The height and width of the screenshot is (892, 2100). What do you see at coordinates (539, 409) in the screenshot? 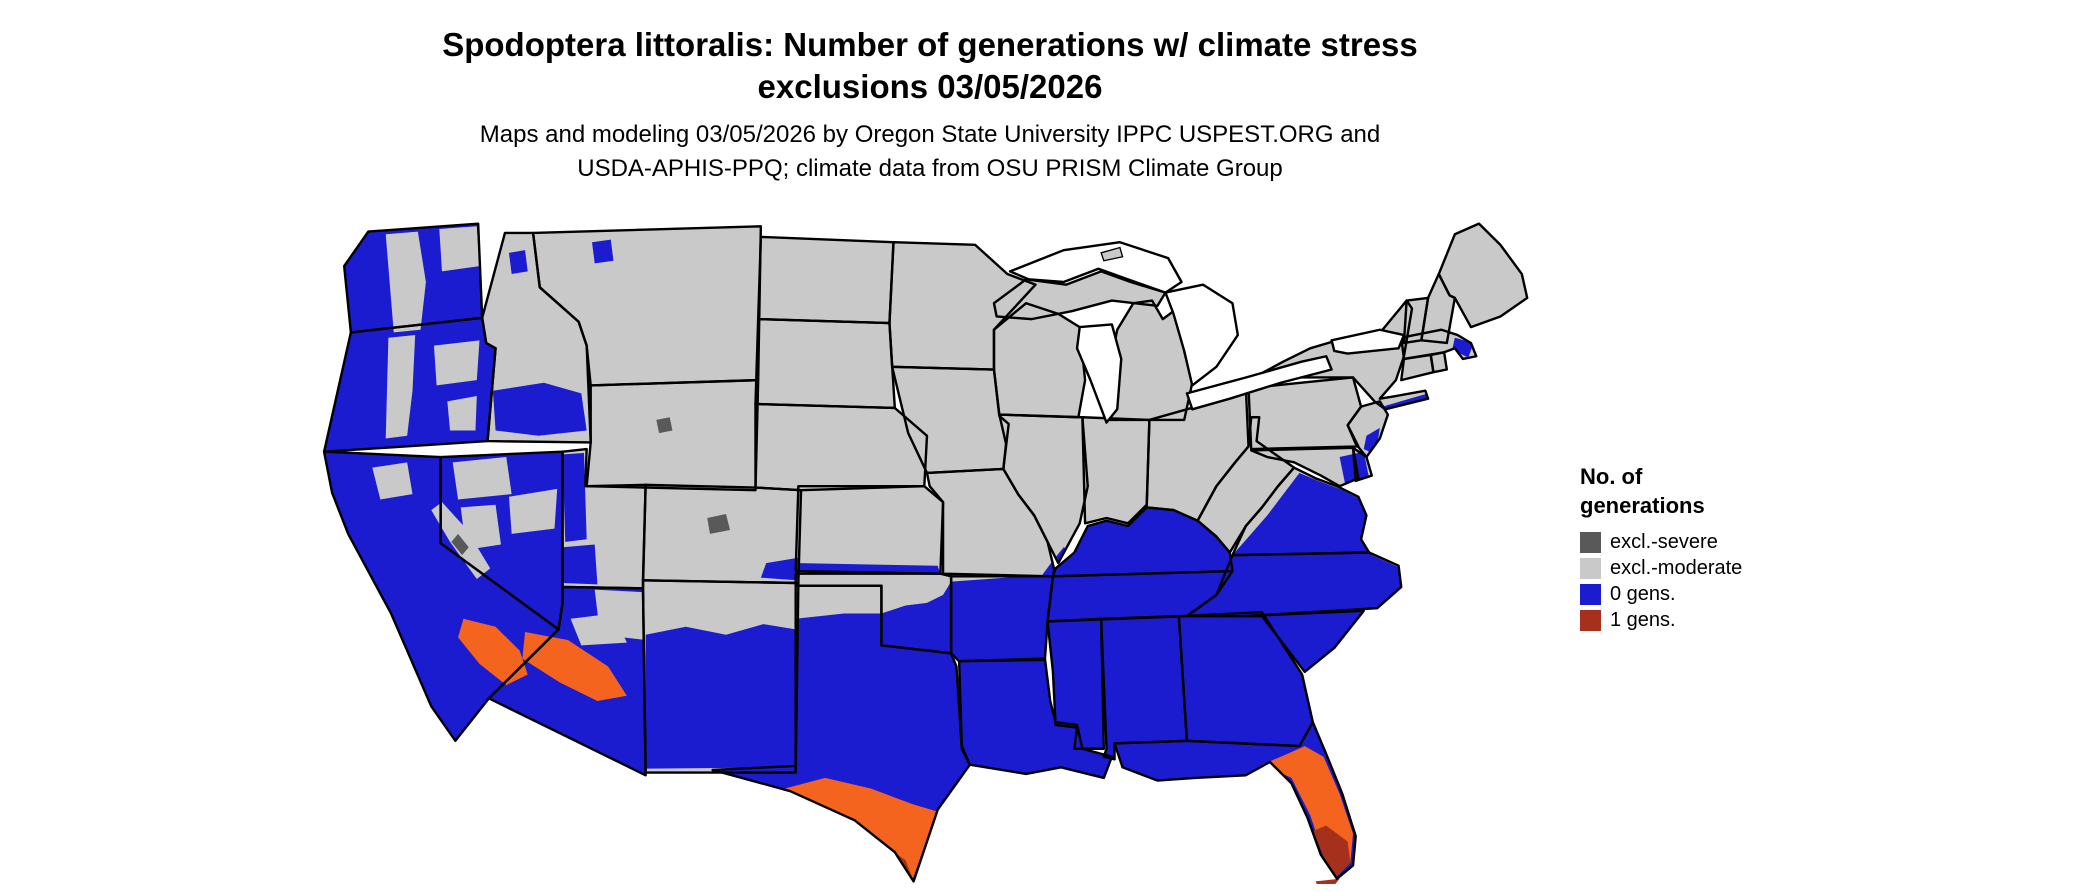
I see `zero-gen-snake-river-plain` at bounding box center [539, 409].